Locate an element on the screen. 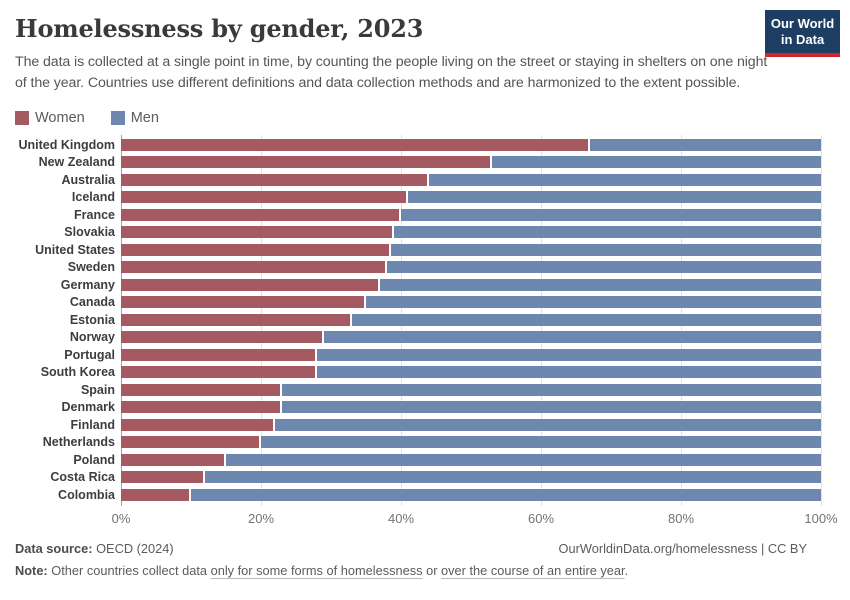 The height and width of the screenshot is (600, 850). x-tick-label: 40% is located at coordinates (401, 518).